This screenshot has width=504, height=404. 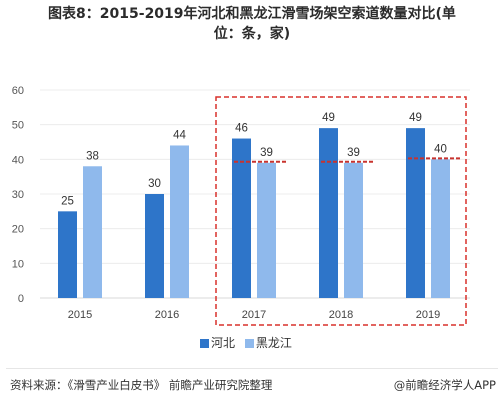 What do you see at coordinates (241, 129) in the screenshot?
I see `data-label-hebei-2017: 46` at bounding box center [241, 129].